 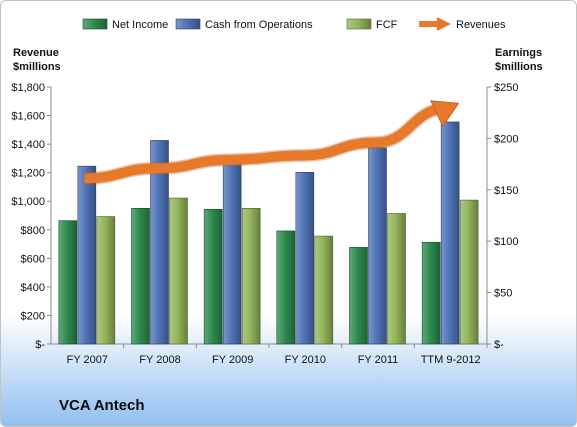 I want to click on left-axis-tick-label: $1,200, so click(x=28, y=174).